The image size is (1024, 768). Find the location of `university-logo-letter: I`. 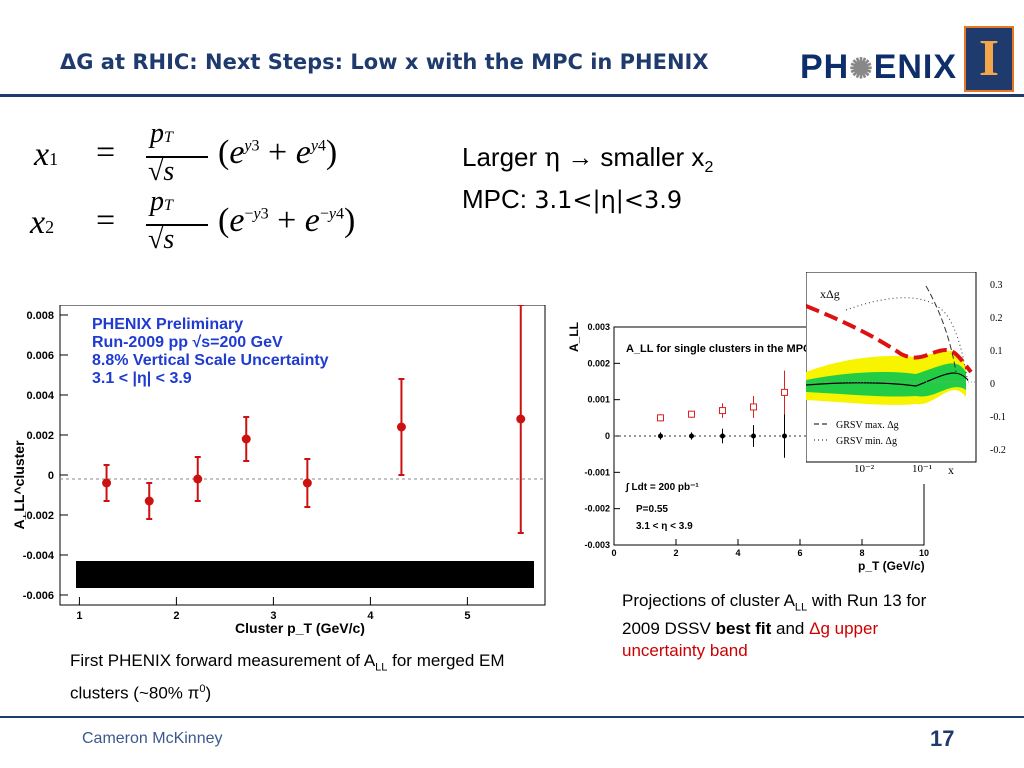

university-logo-letter: I is located at coordinates (989, 58).